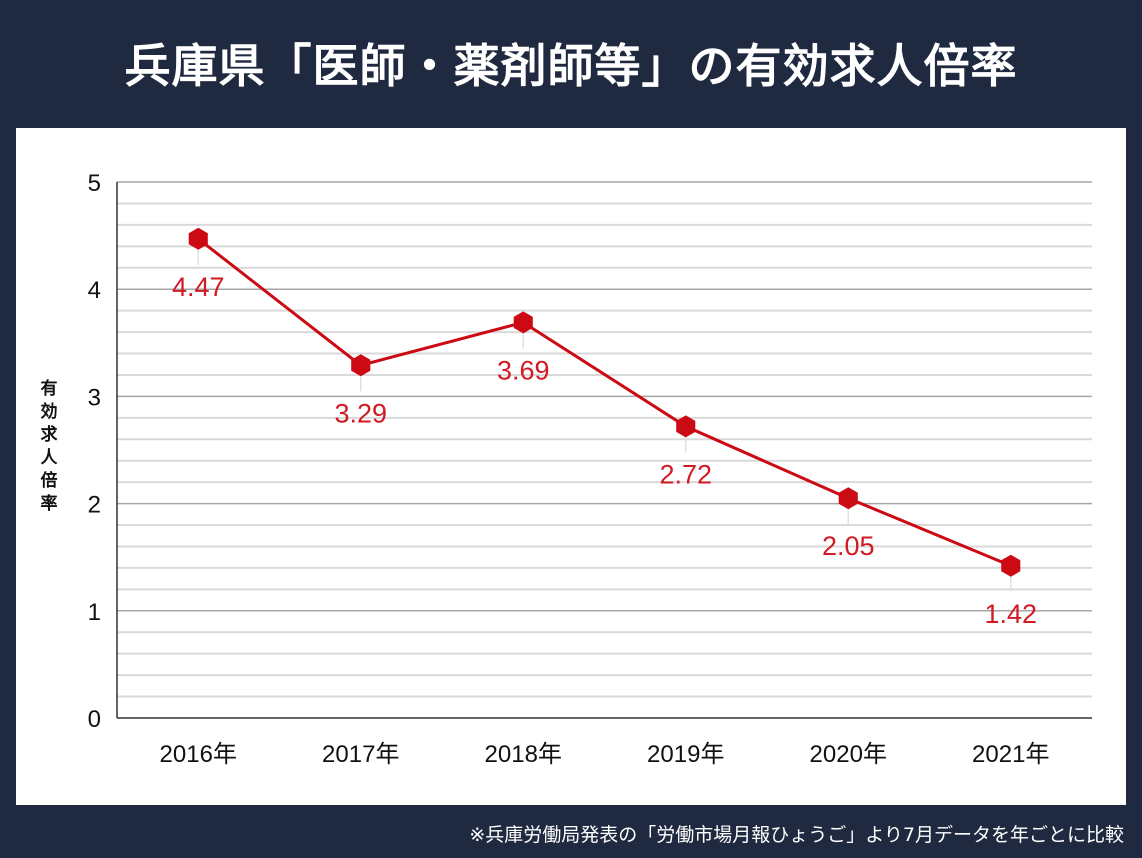  Describe the element at coordinates (1010, 754) in the screenshot. I see `x-tick-label: 2021年` at that location.